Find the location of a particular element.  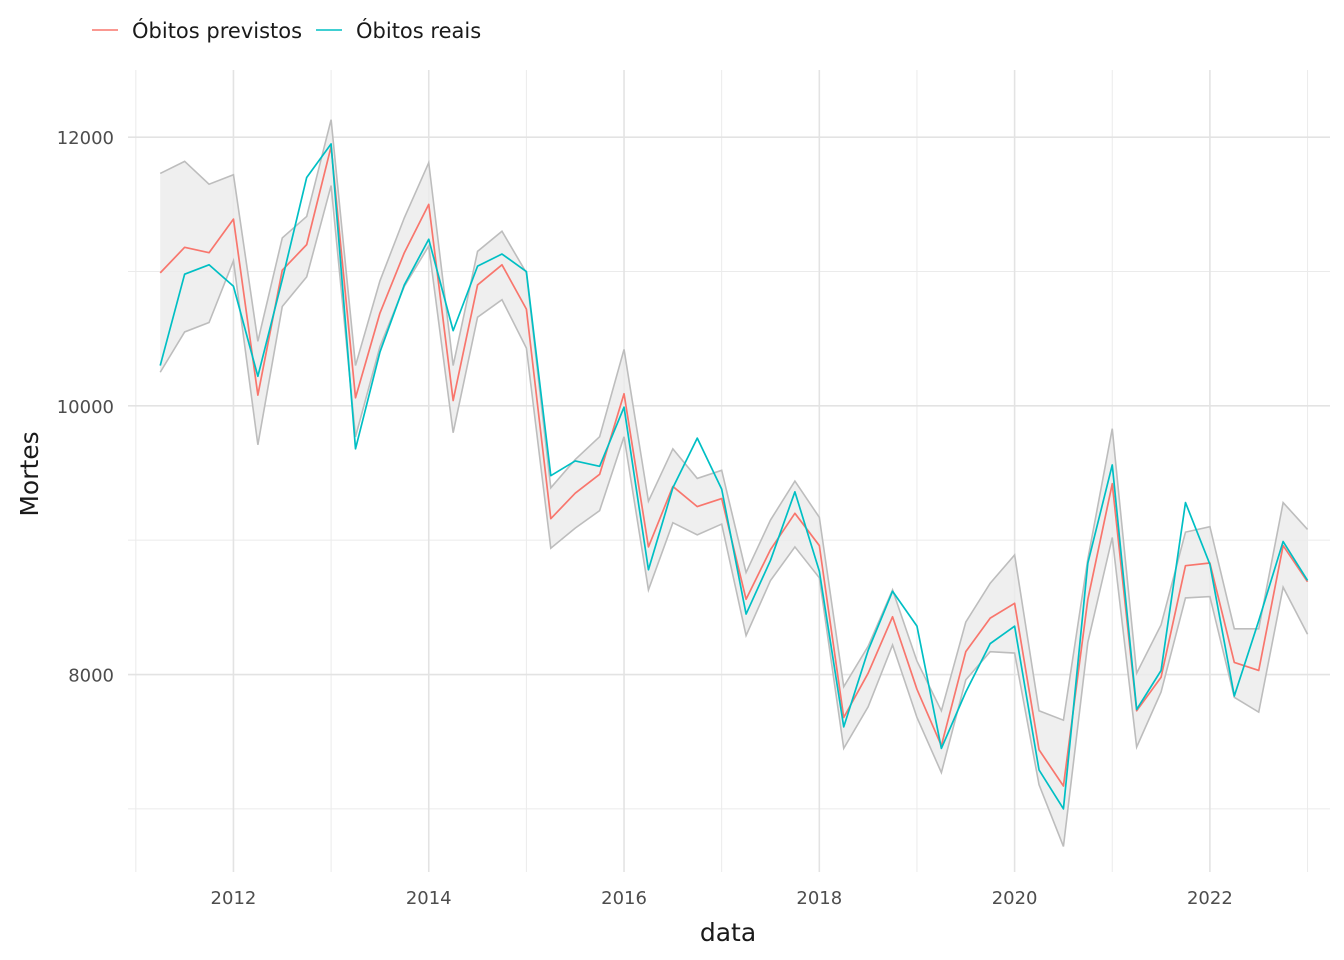

x-tick-label: 2022 is located at coordinates (1210, 898).